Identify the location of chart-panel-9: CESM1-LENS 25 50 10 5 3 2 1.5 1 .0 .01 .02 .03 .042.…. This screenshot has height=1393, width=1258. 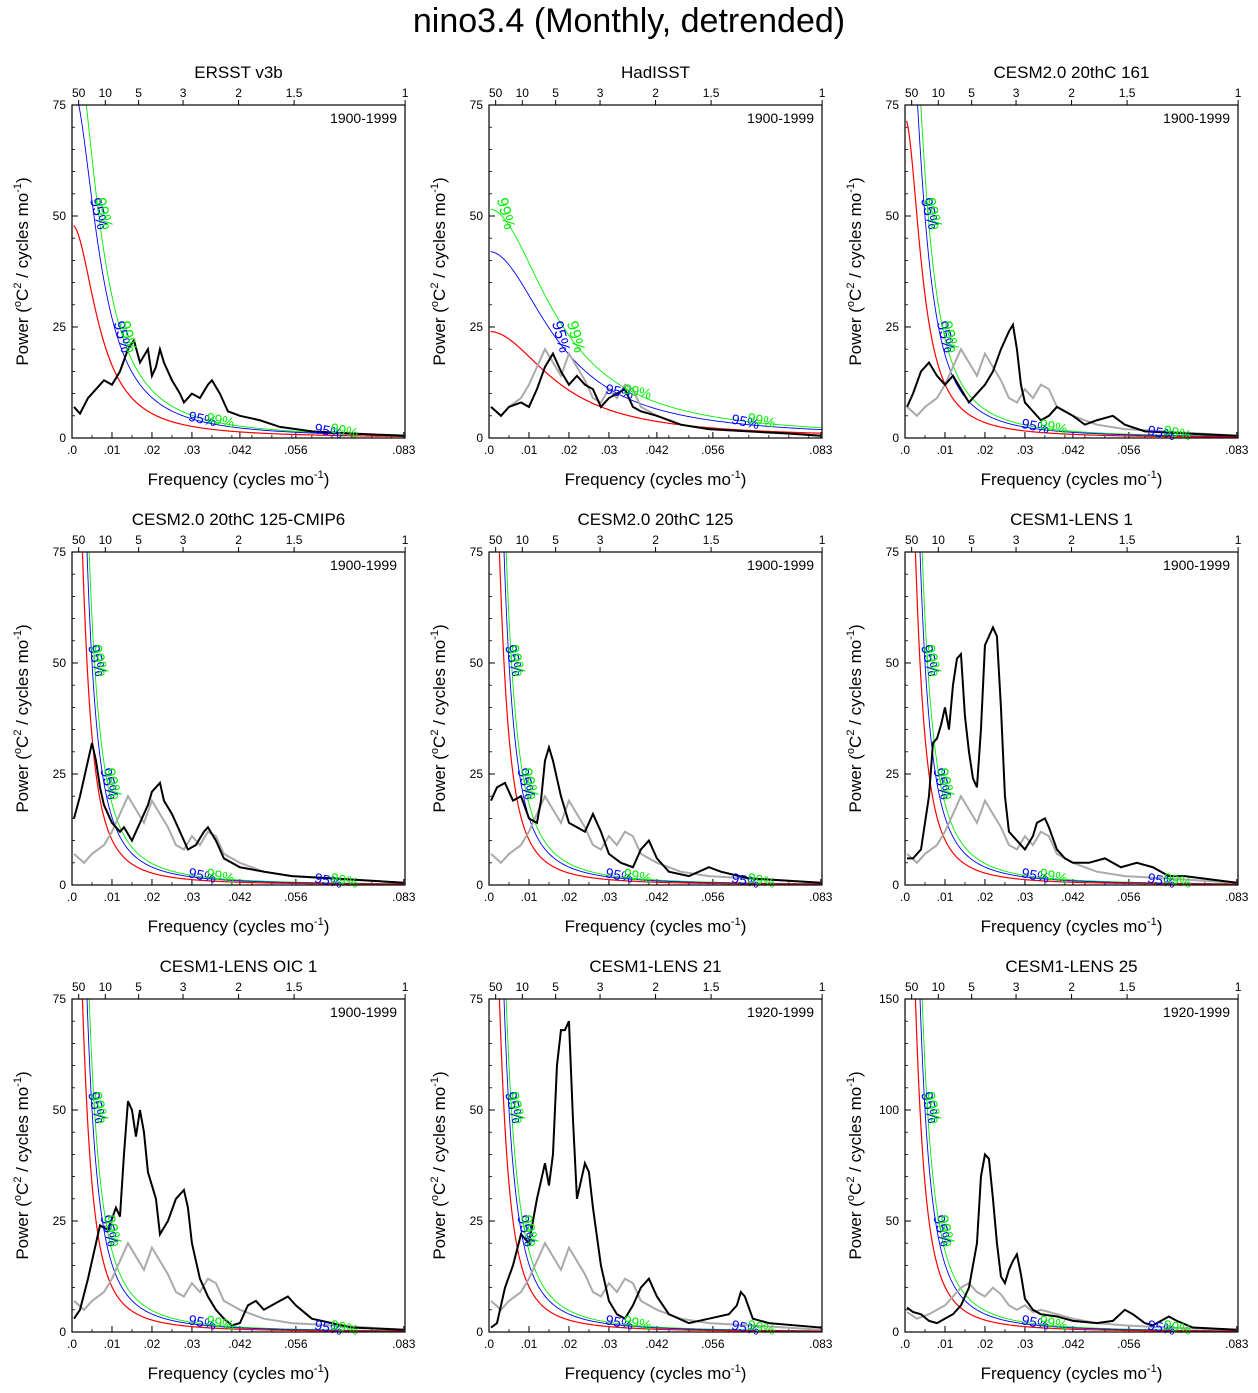
(1047, 1170).